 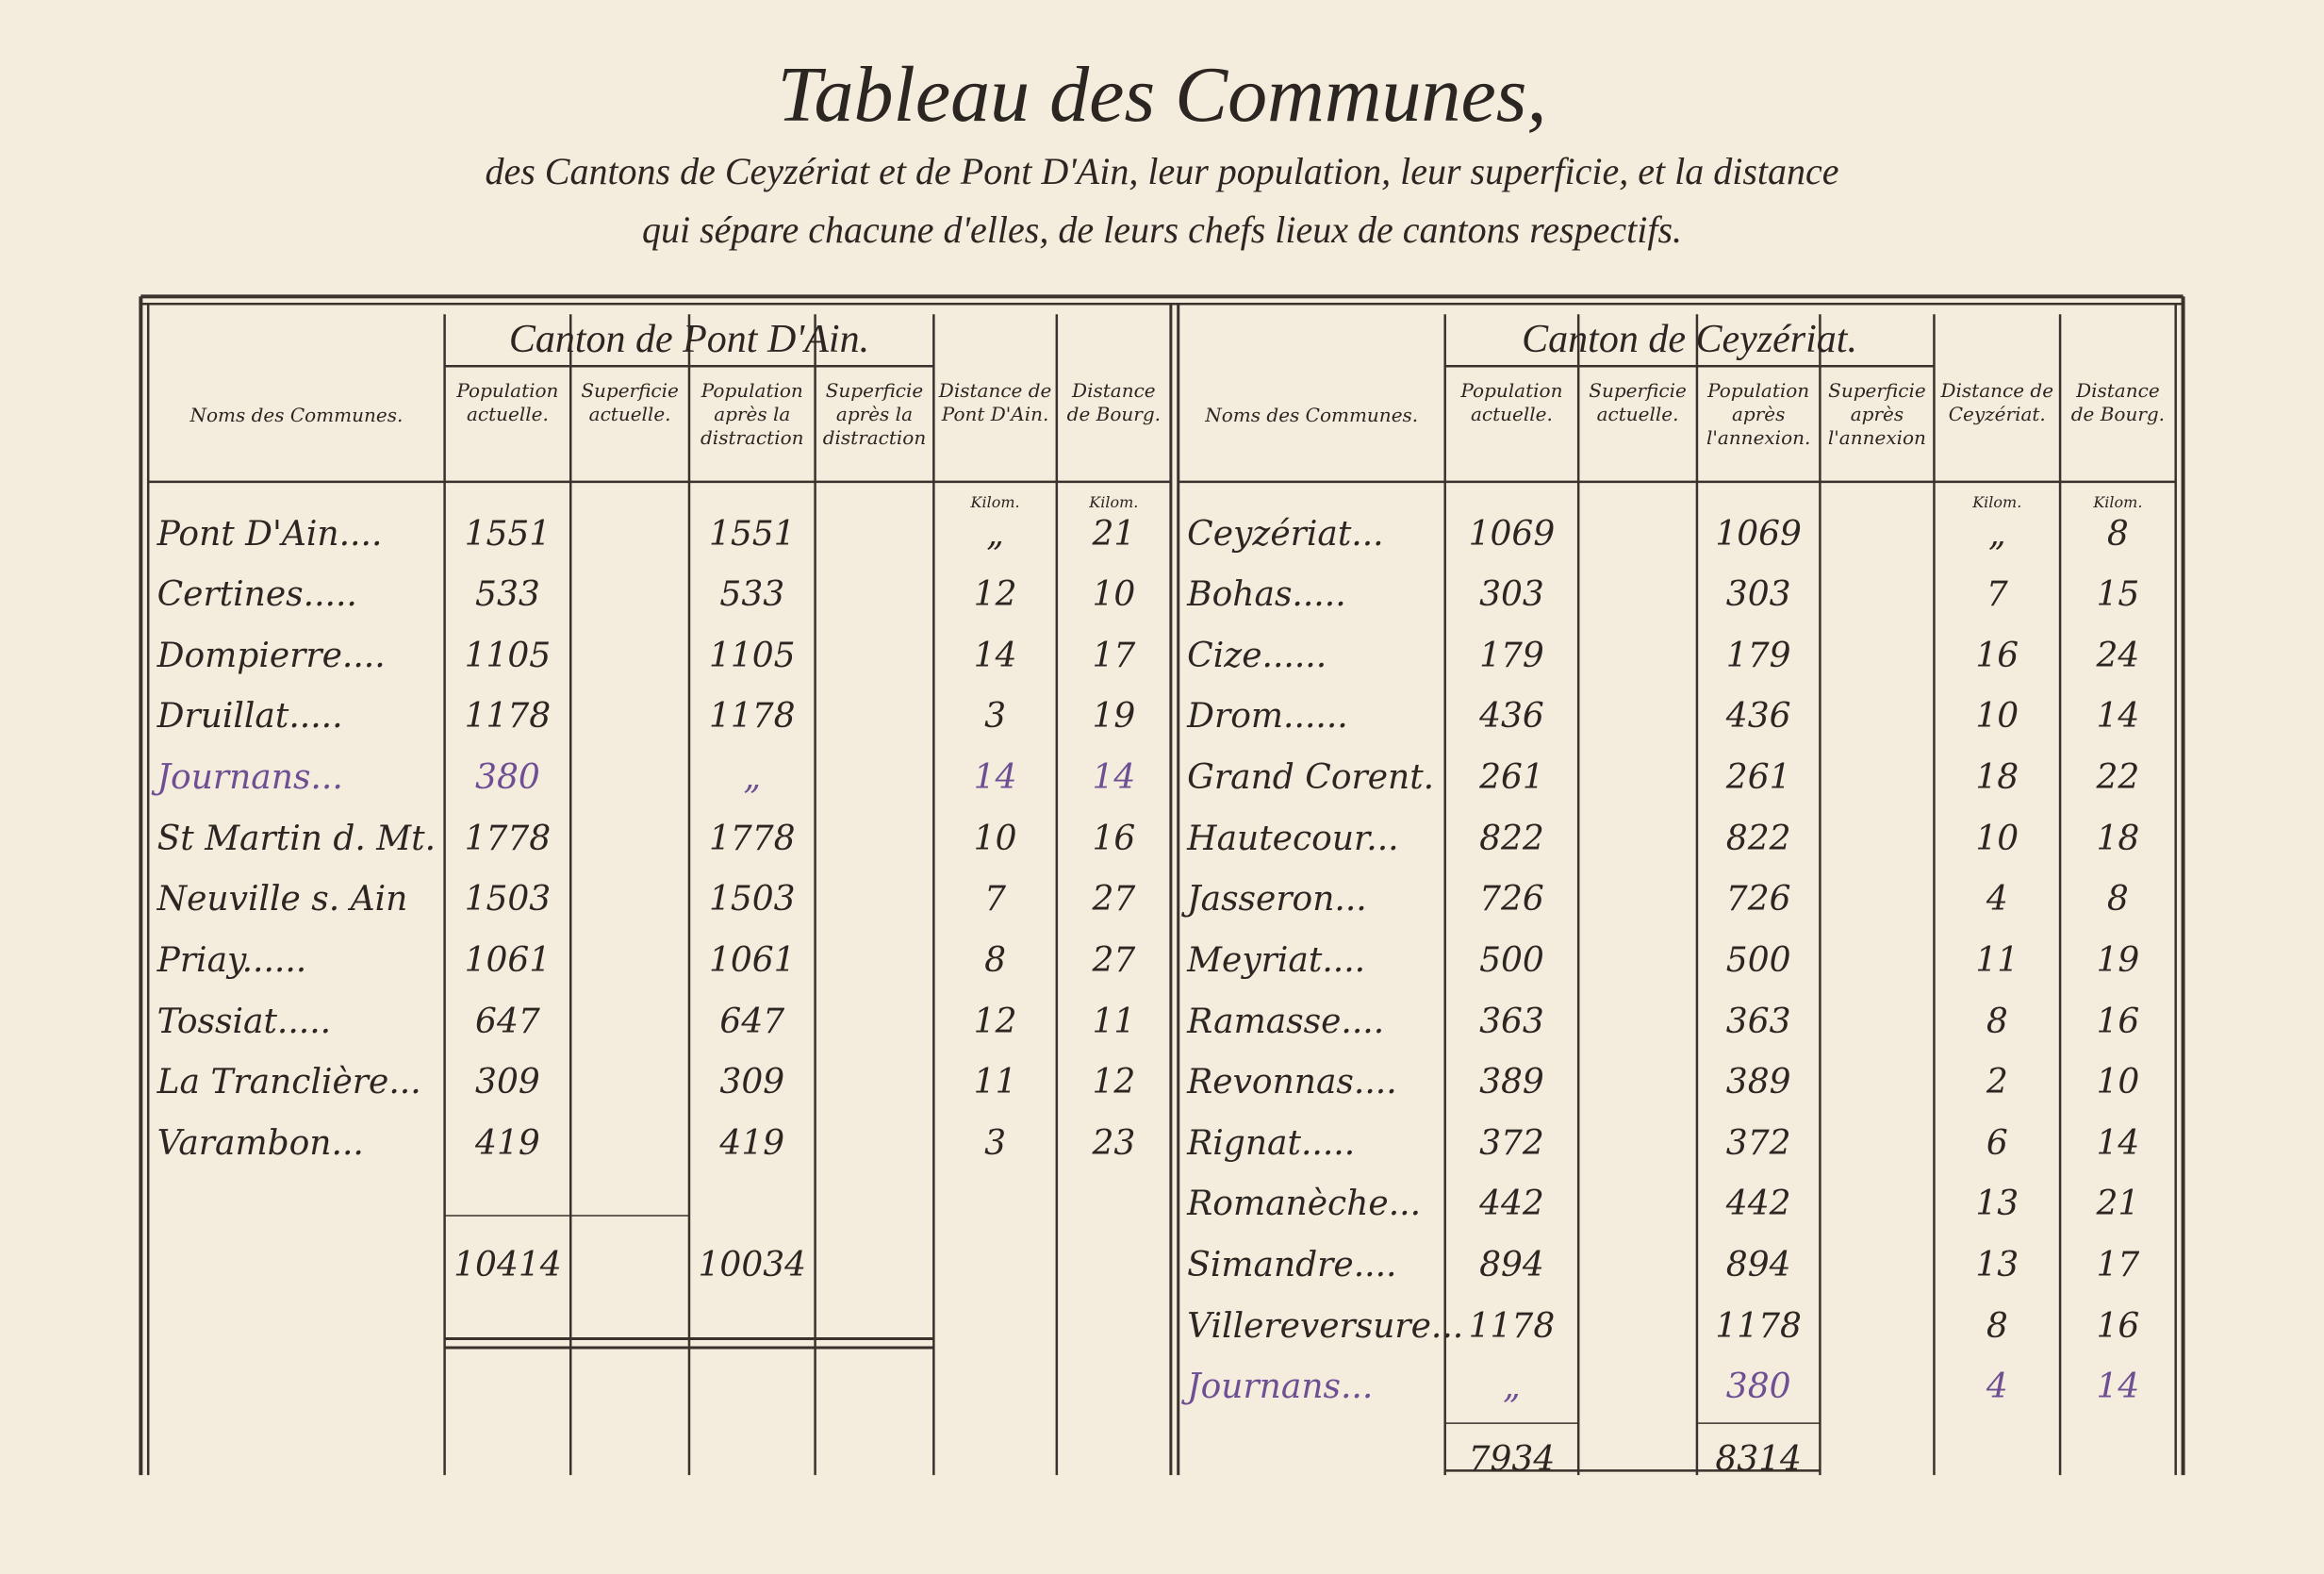 What do you see at coordinates (752, 1143) in the screenshot?
I see `cell-value: 419` at bounding box center [752, 1143].